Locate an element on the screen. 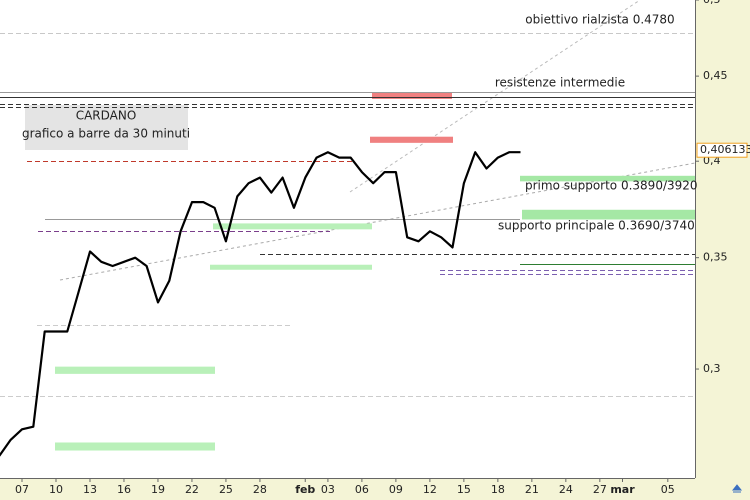  title-box is located at coordinates (106, 127).